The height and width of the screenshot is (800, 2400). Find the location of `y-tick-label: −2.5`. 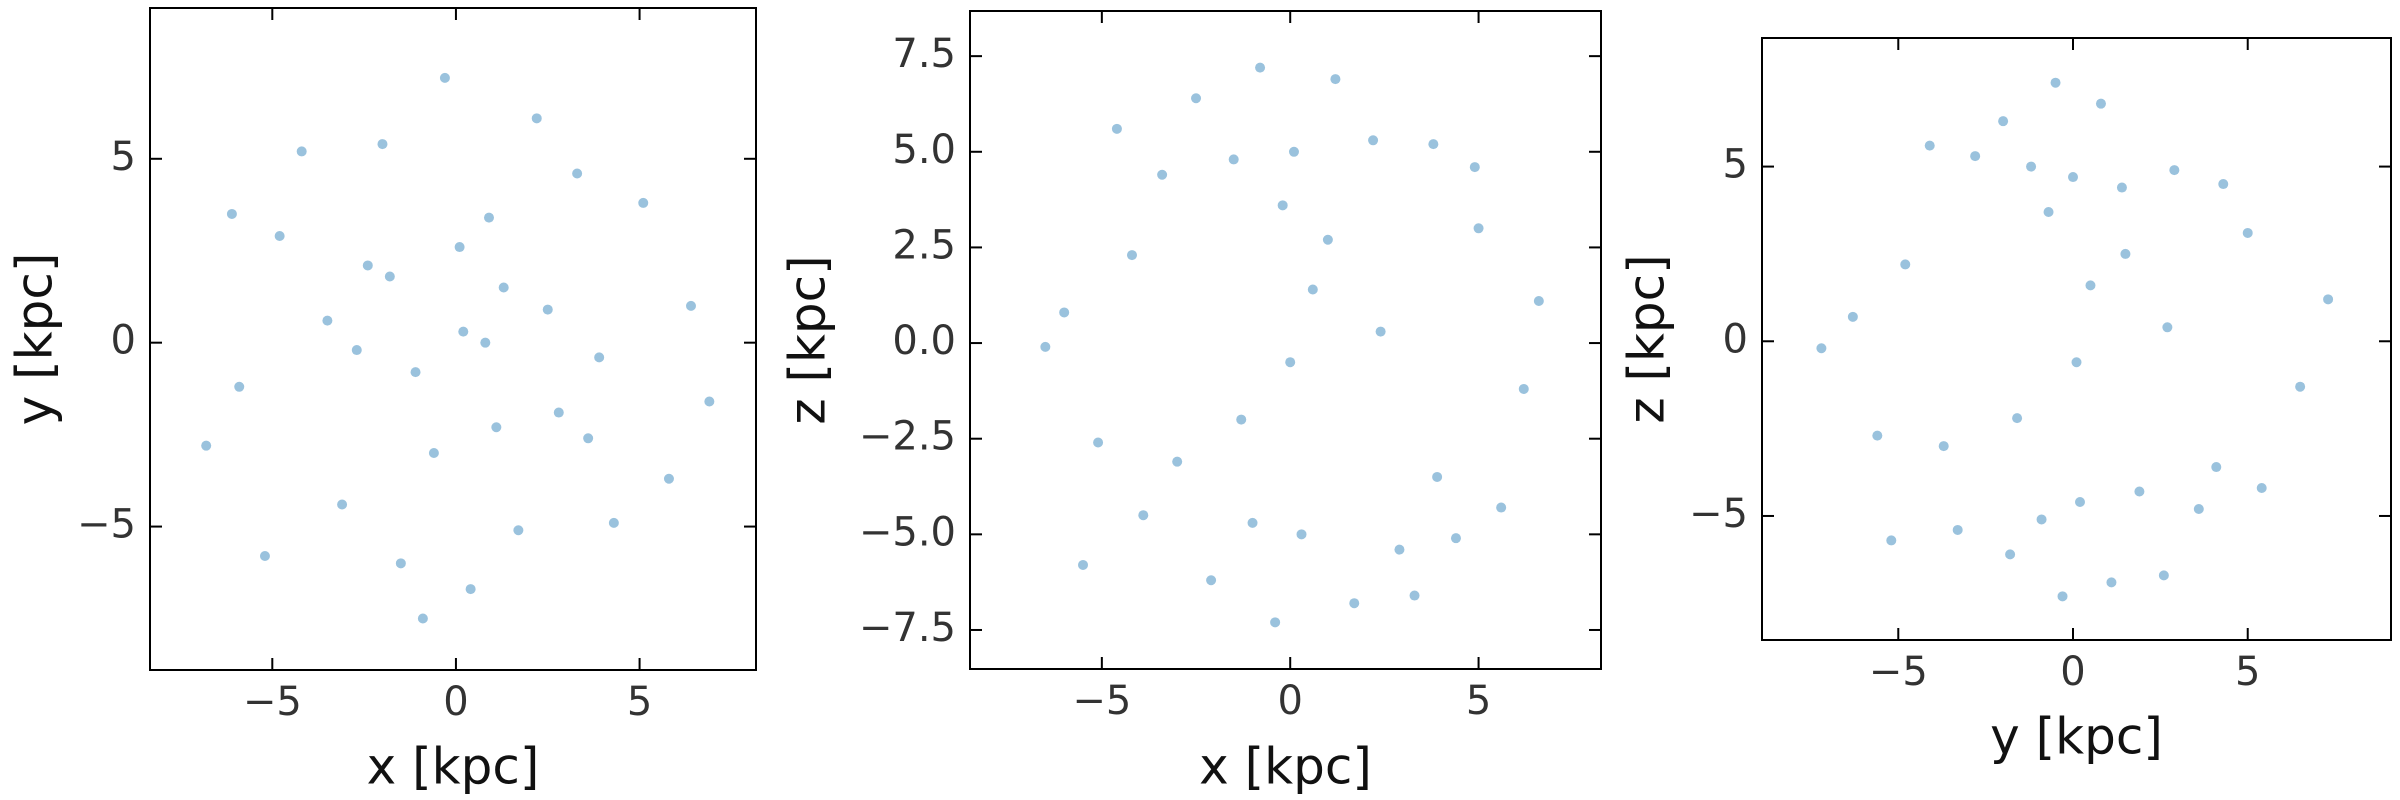

y-tick-label: −2.5 is located at coordinates (907, 437).